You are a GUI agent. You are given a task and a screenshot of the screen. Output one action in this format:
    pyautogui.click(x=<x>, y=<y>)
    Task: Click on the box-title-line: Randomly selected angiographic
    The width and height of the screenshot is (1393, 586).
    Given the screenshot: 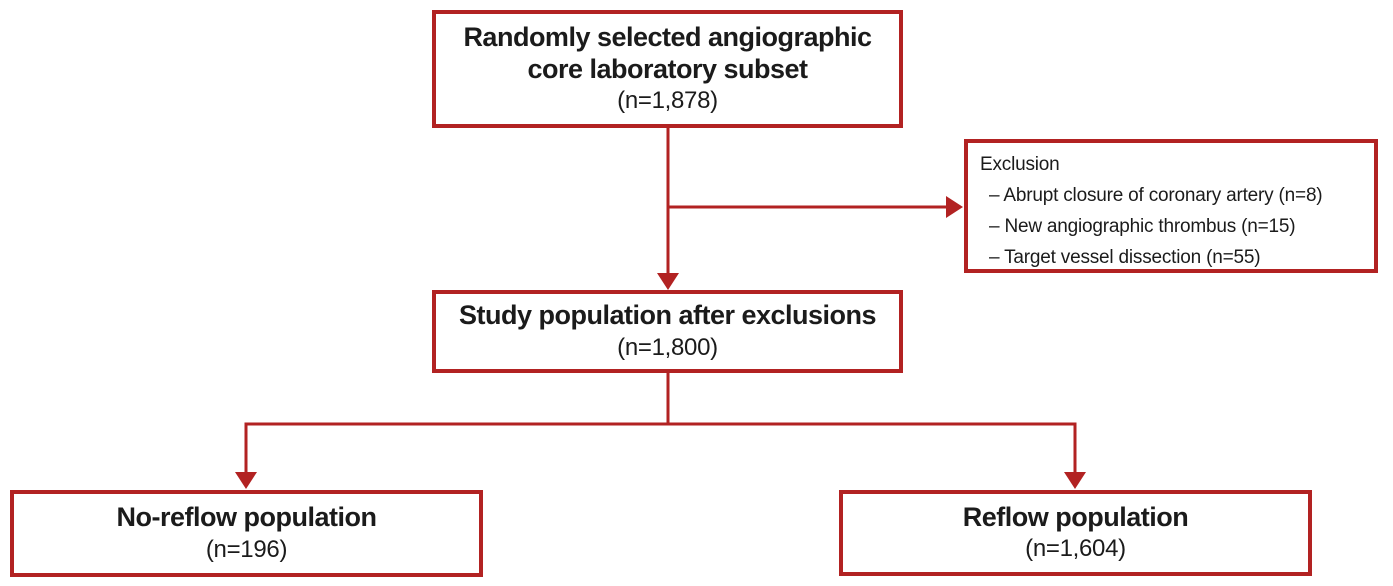 What is the action you would take?
    pyautogui.click(x=667, y=36)
    